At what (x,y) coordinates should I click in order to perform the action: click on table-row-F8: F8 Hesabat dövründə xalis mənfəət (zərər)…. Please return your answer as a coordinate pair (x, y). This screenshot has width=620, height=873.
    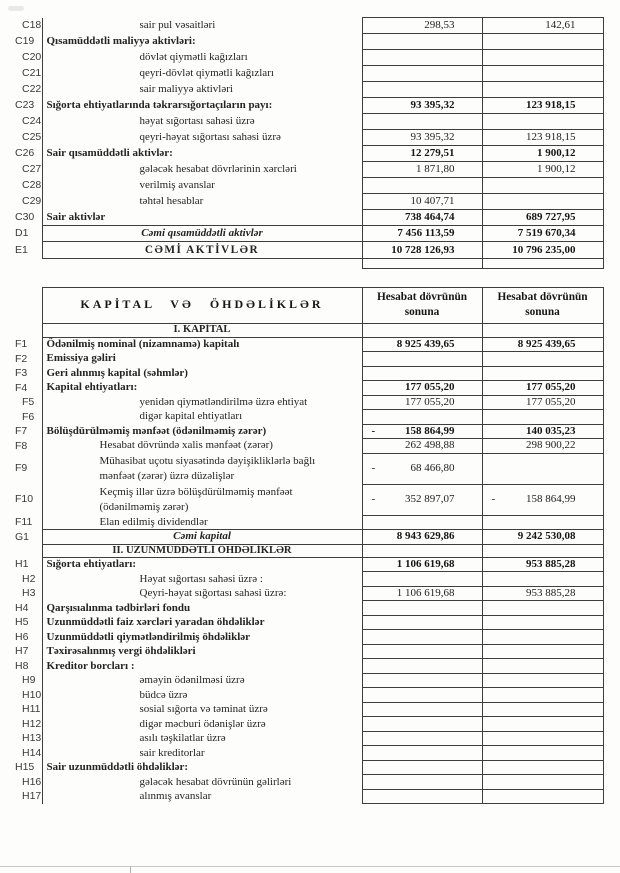
    Looking at the image, I should click on (308, 446).